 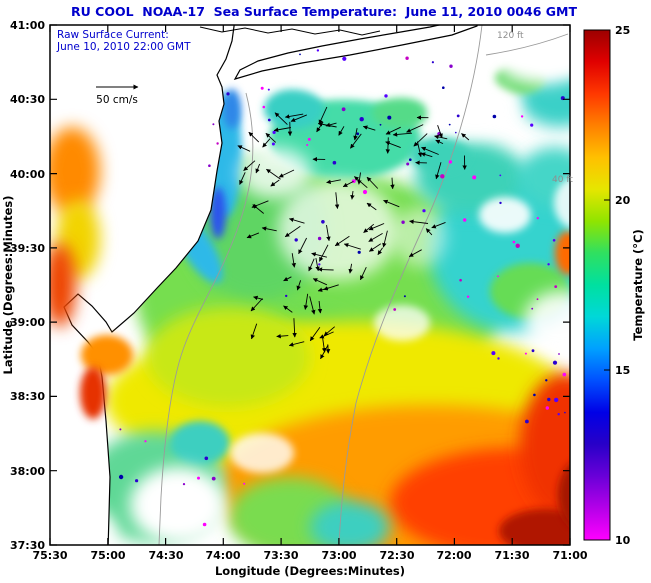 I want to click on y-tick-label: 41:00, so click(x=27, y=25).